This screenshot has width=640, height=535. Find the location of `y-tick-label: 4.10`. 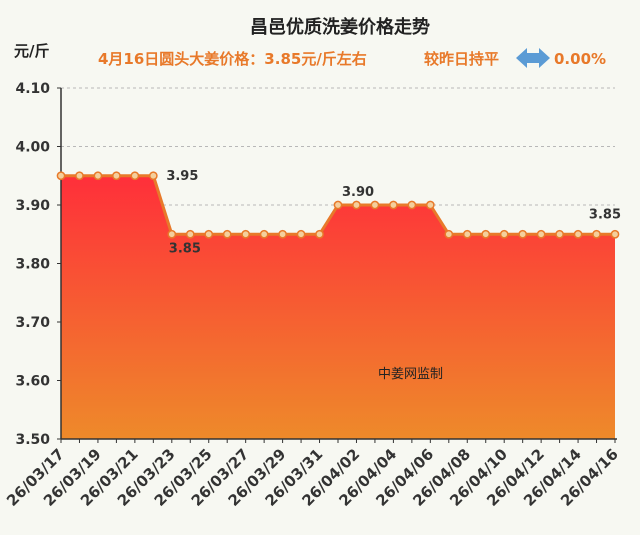

y-tick-label: 4.10 is located at coordinates (32, 89).